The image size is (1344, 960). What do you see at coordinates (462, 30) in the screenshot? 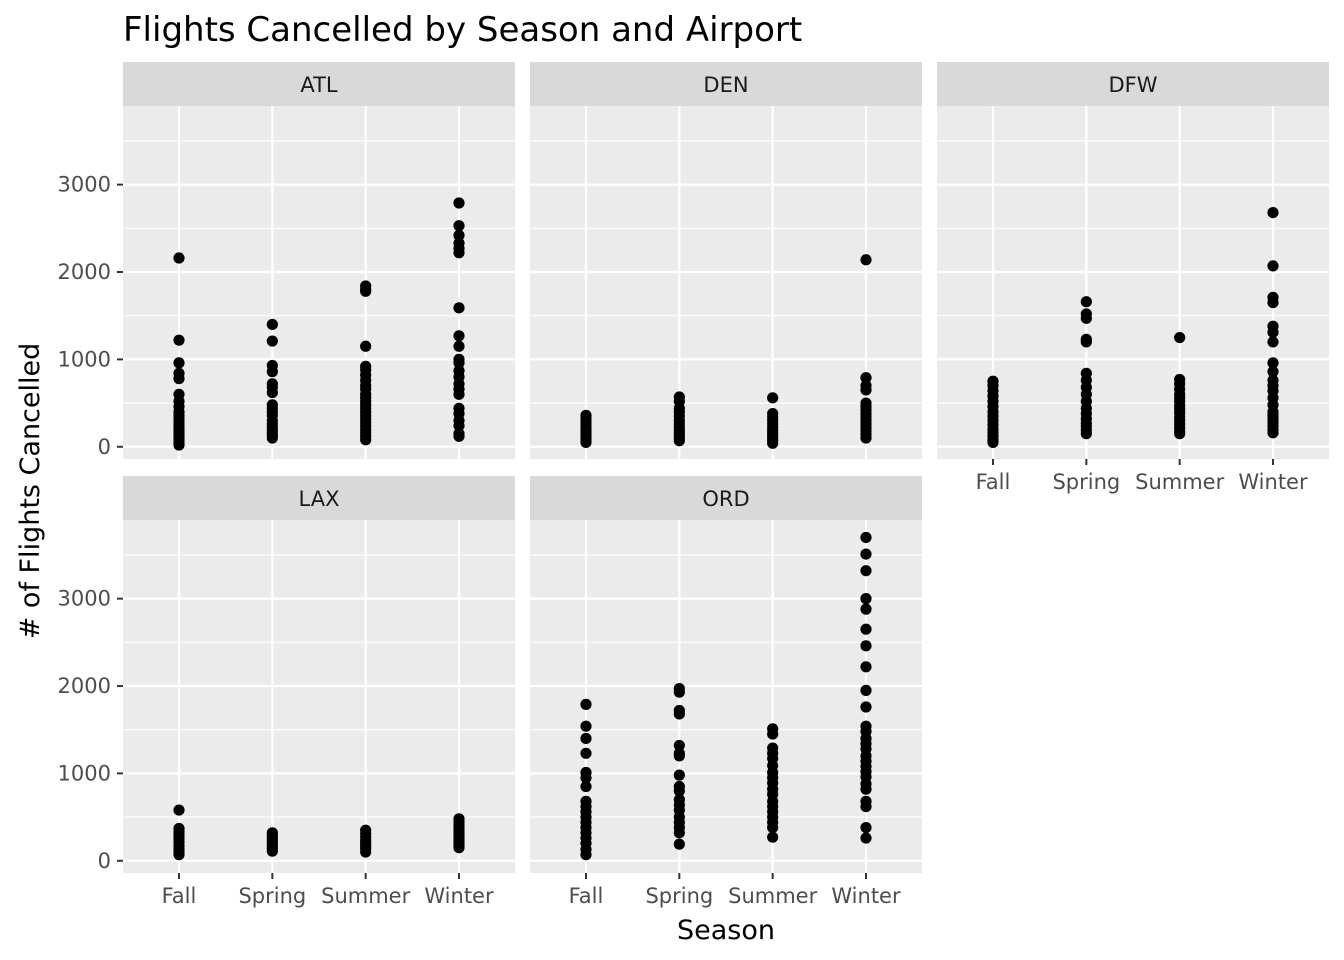
I see `chart-title: Flights Cancelled by Season and Airport` at bounding box center [462, 30].